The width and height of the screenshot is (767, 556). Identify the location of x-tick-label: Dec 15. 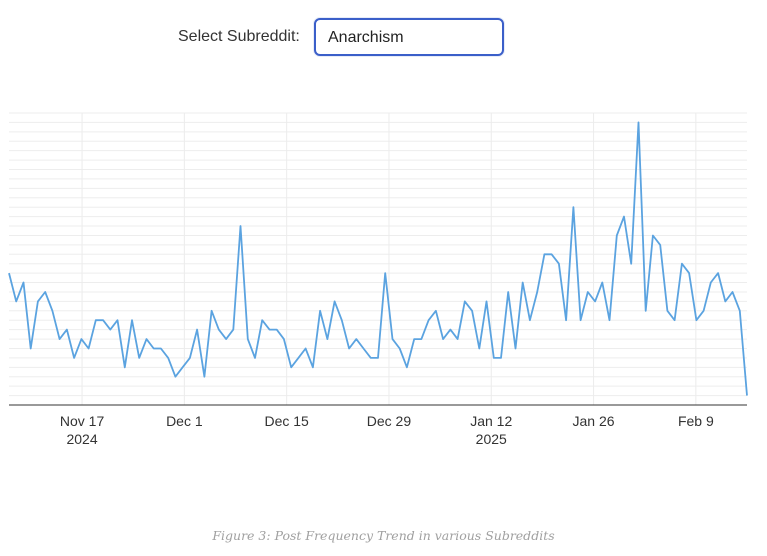
(286, 421).